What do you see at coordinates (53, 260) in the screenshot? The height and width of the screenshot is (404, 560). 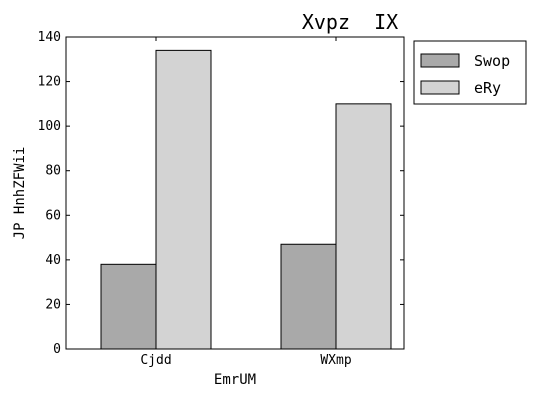 I see `y-tick-label-40: 40` at bounding box center [53, 260].